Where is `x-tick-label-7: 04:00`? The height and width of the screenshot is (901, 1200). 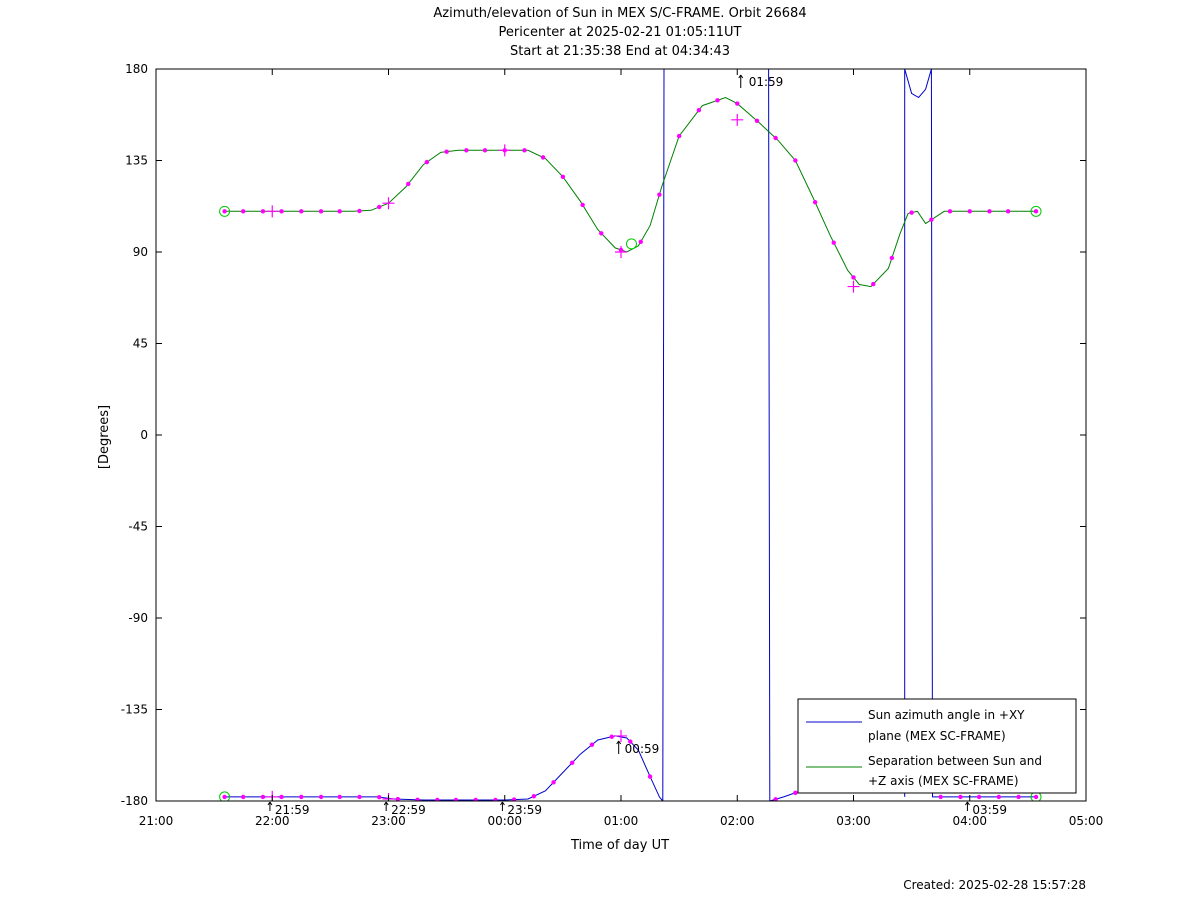
x-tick-label-7: 04:00 is located at coordinates (969, 821).